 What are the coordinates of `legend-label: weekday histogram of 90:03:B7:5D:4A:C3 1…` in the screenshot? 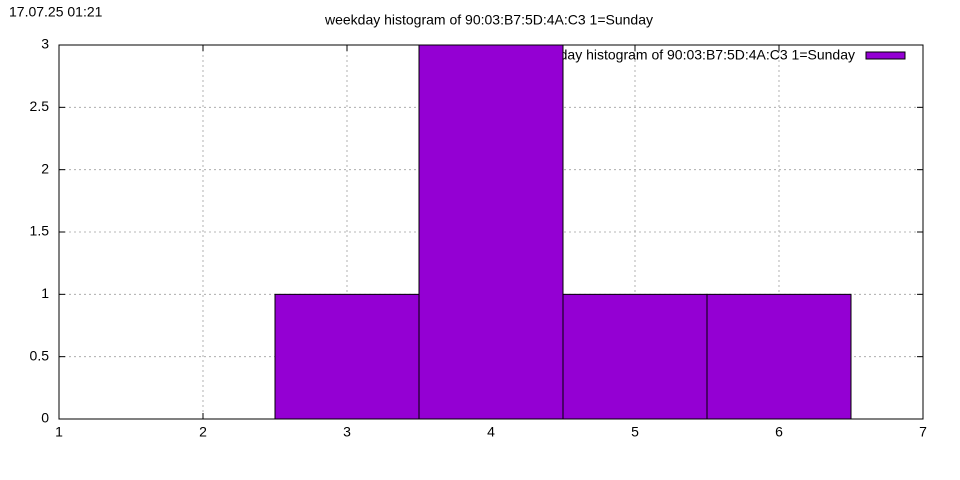 It's located at (690, 55).